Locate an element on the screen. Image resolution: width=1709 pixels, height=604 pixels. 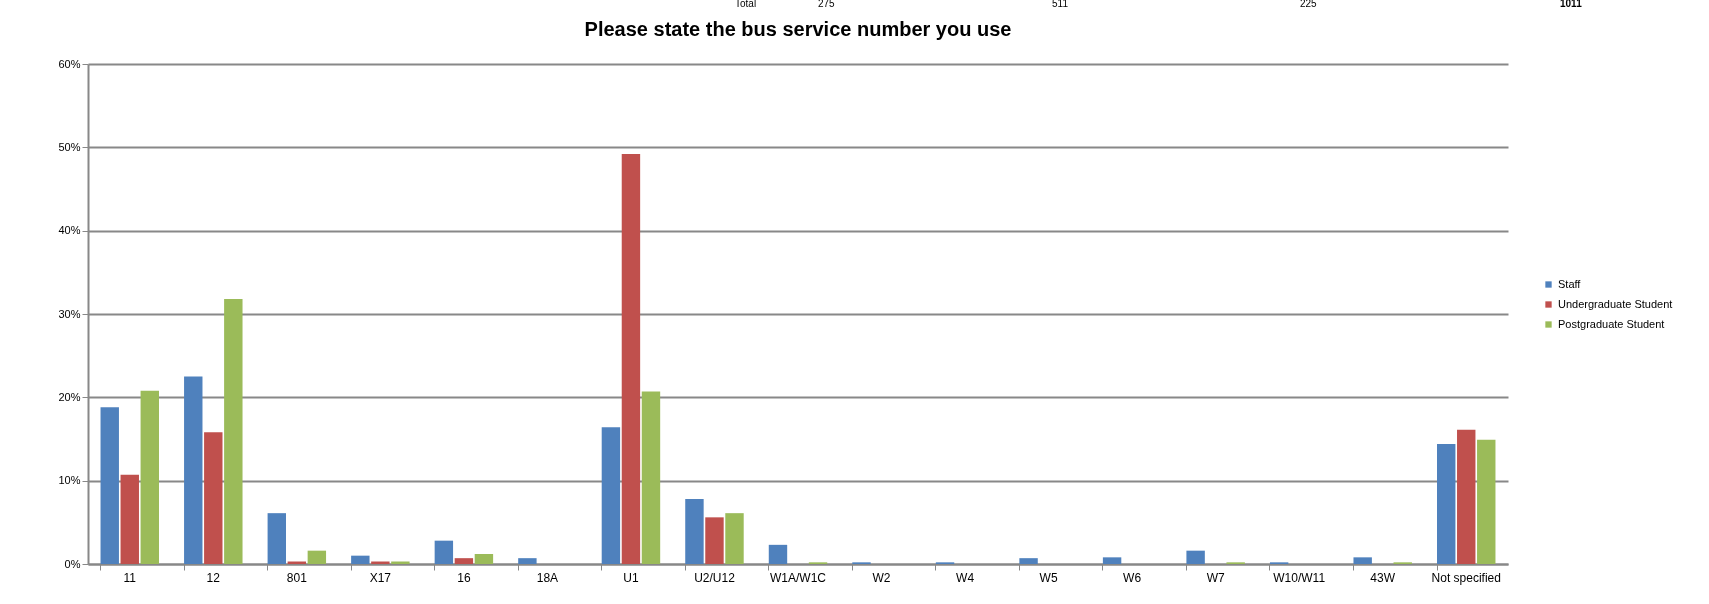
x-tick-label: 18A is located at coordinates (547, 577).